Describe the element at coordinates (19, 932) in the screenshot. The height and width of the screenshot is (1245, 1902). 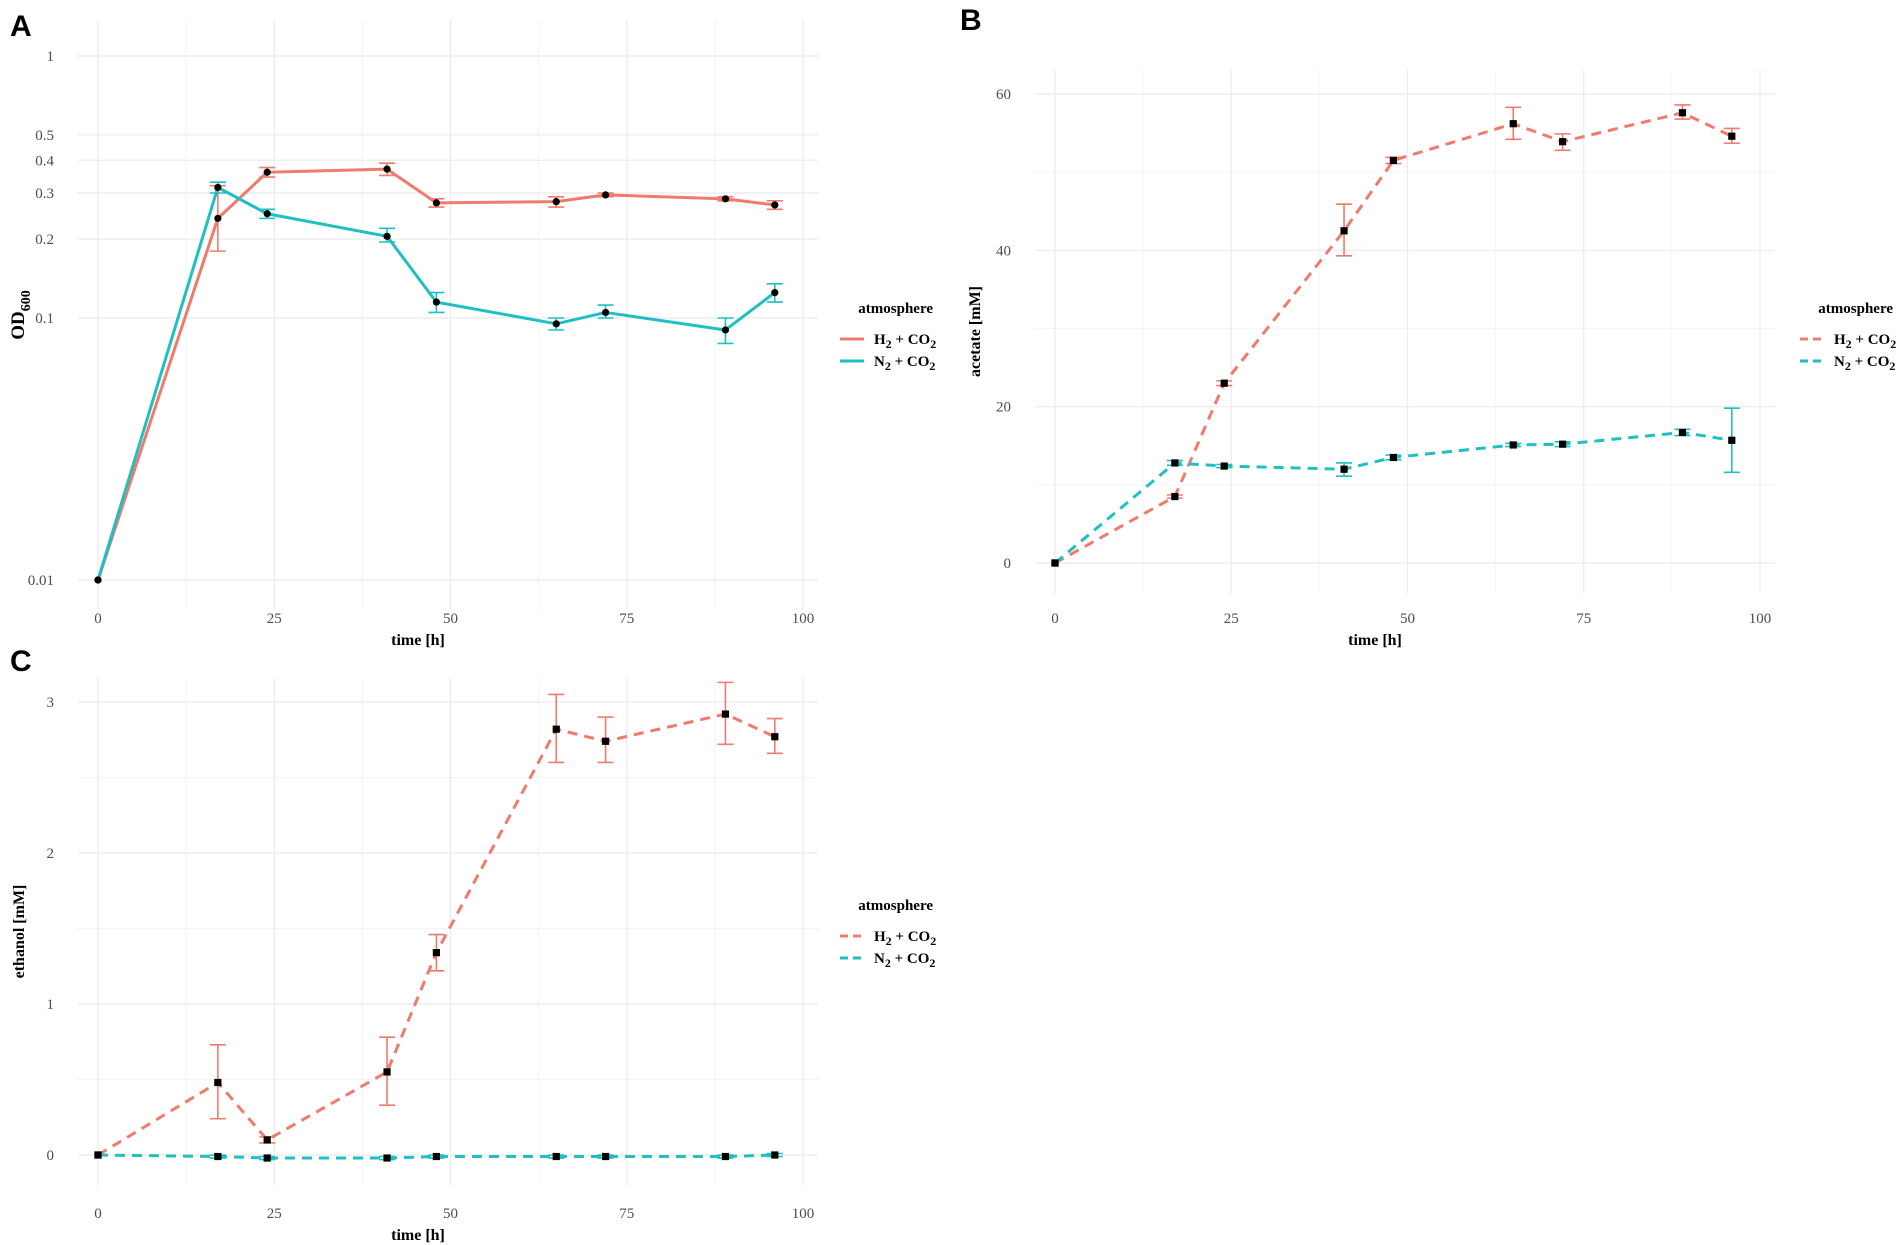
I see `y-axis-title: ethanol [mM]` at that location.